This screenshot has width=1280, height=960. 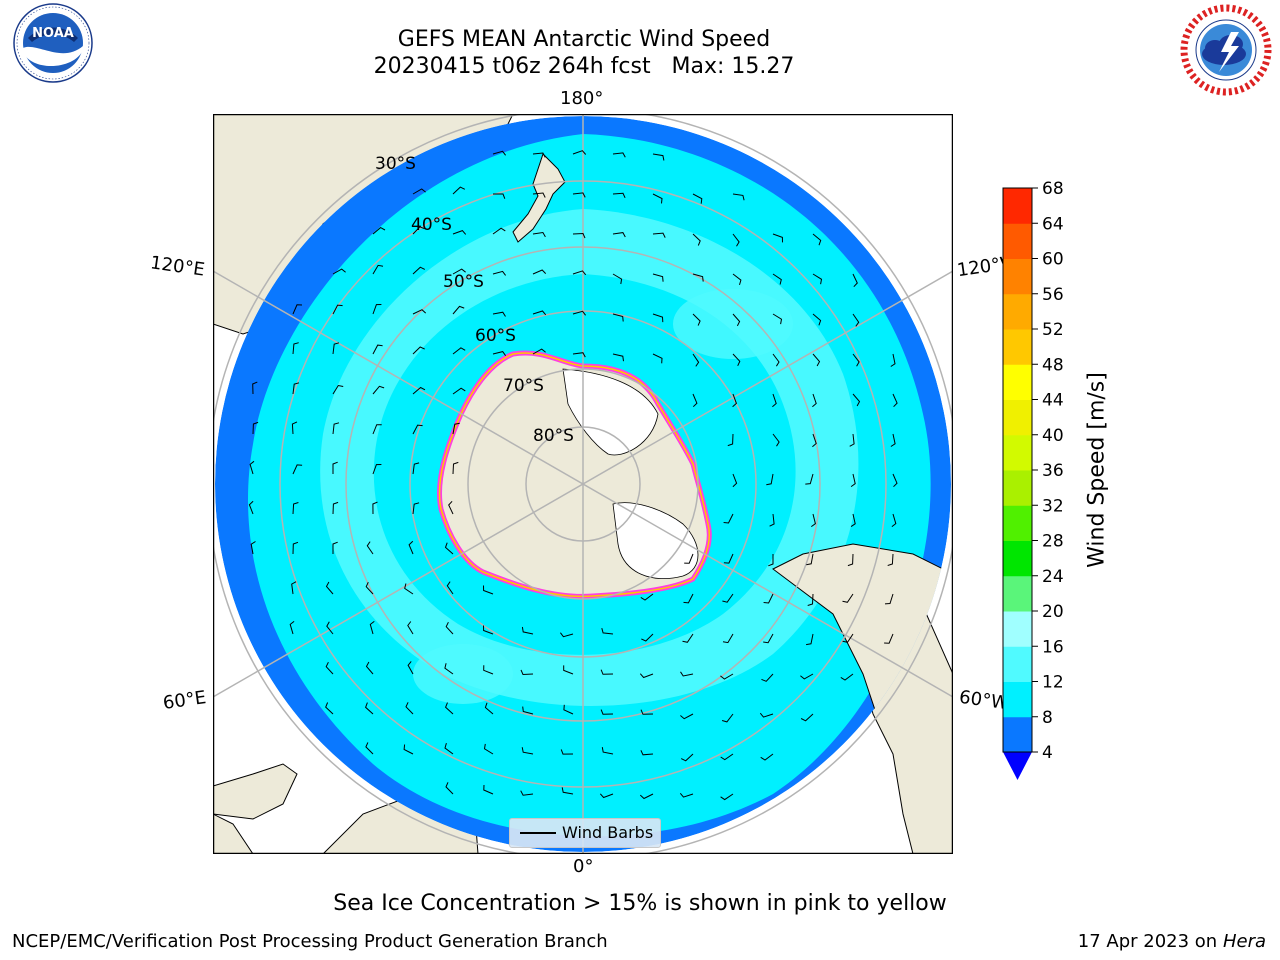 I want to click on lat-label-60s: 60°S, so click(x=495, y=336).